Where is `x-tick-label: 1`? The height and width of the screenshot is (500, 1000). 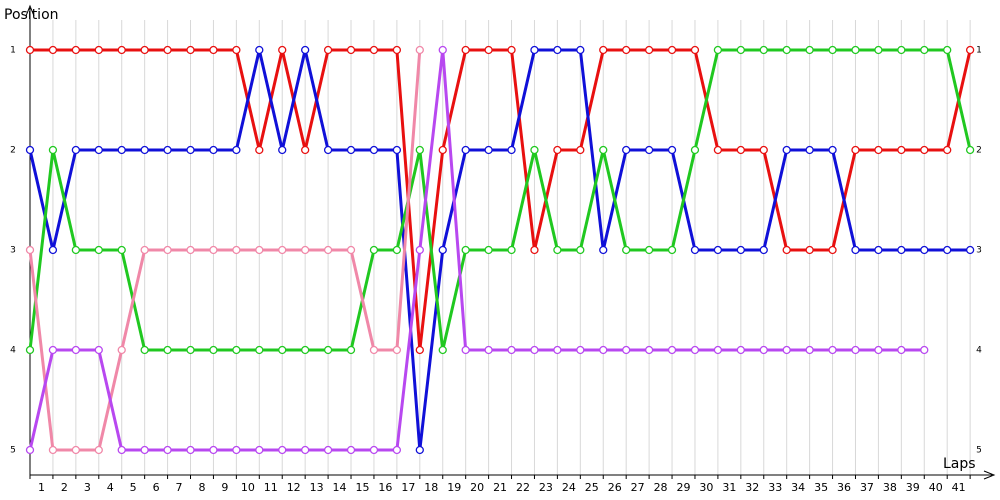 x-tick-label: 1 is located at coordinates (41, 487).